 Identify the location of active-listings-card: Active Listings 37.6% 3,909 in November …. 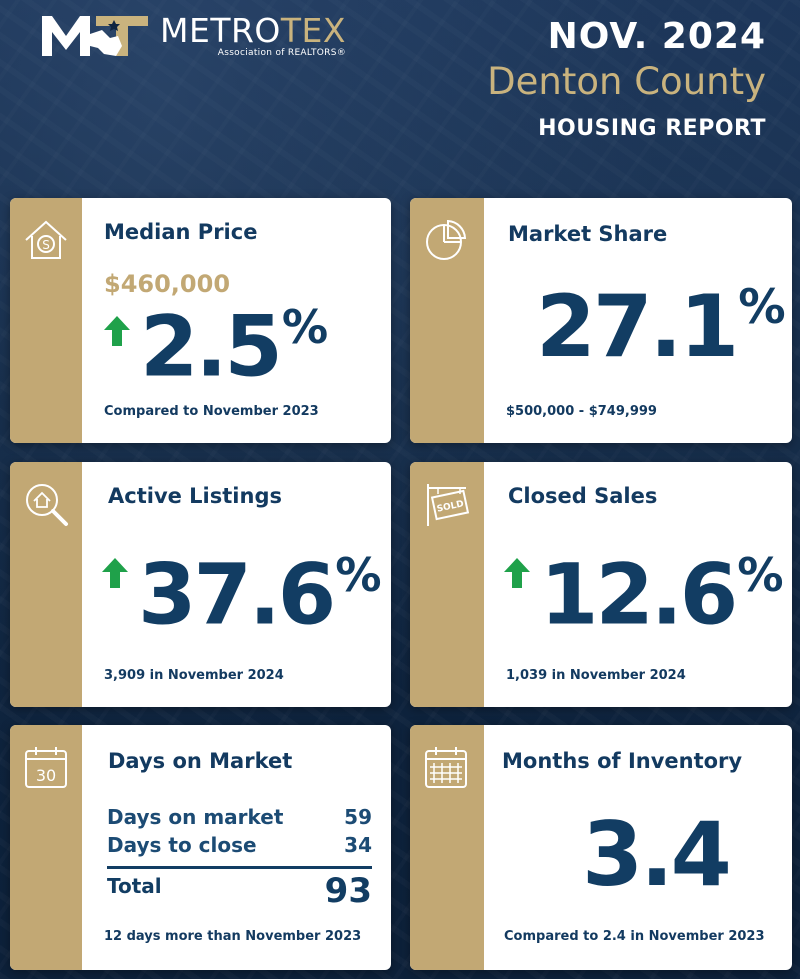
(200, 584).